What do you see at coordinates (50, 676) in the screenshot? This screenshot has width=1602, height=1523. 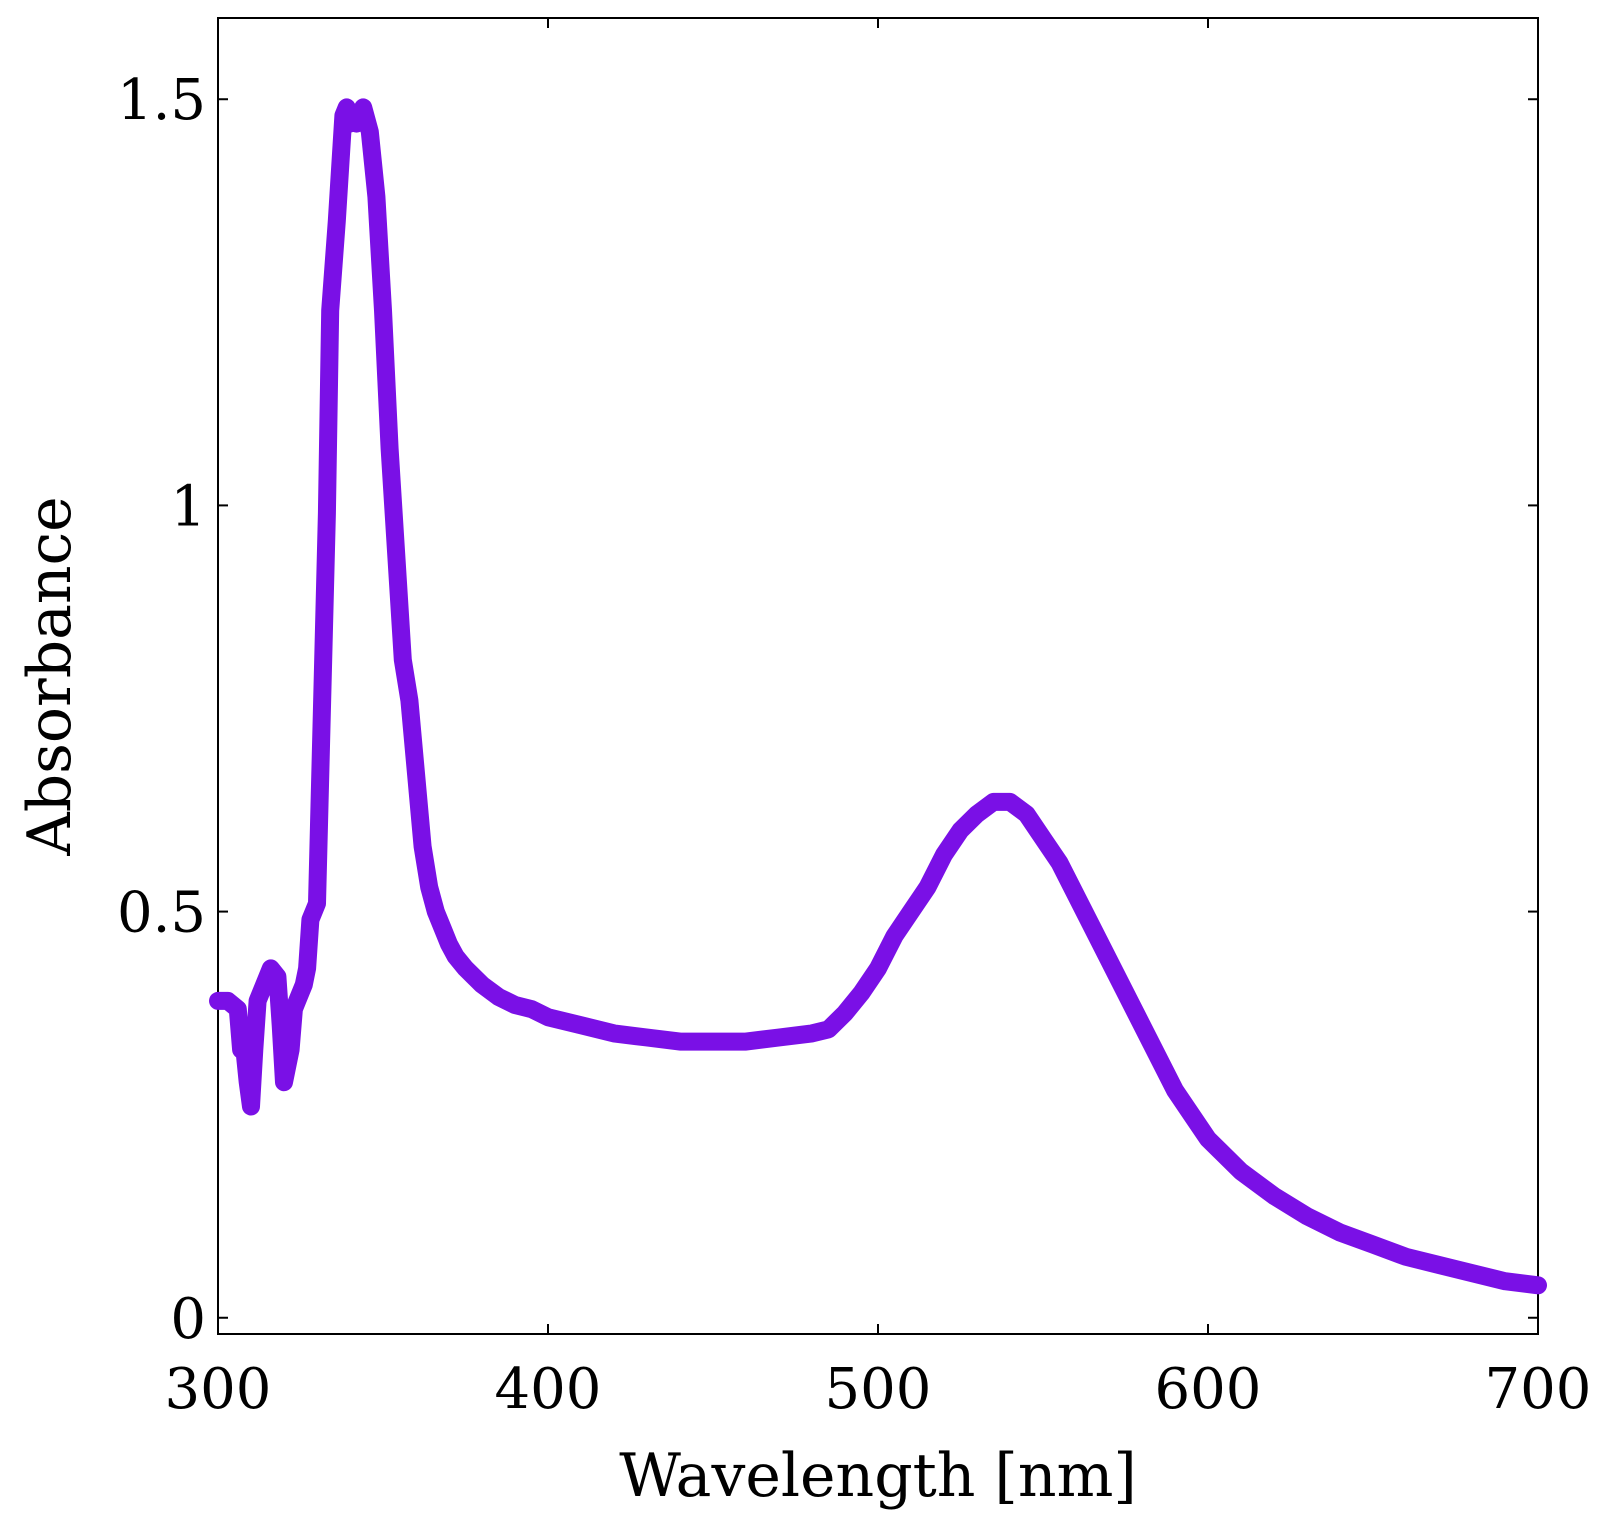 I see `y-axis-title: Absorbance` at bounding box center [50, 676].